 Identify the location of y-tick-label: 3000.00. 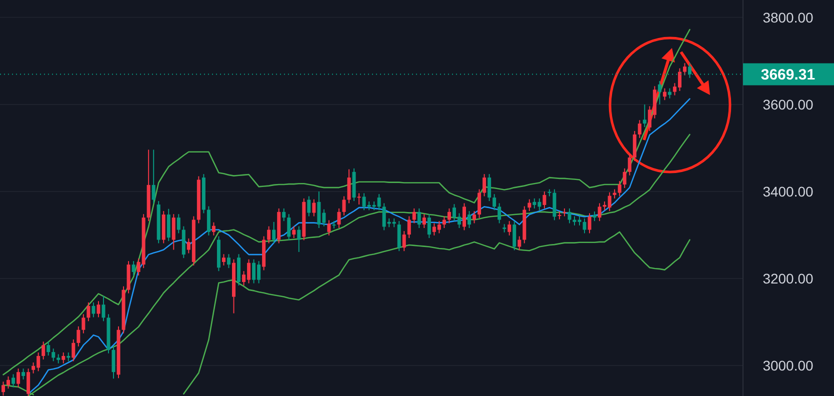
(788, 365).